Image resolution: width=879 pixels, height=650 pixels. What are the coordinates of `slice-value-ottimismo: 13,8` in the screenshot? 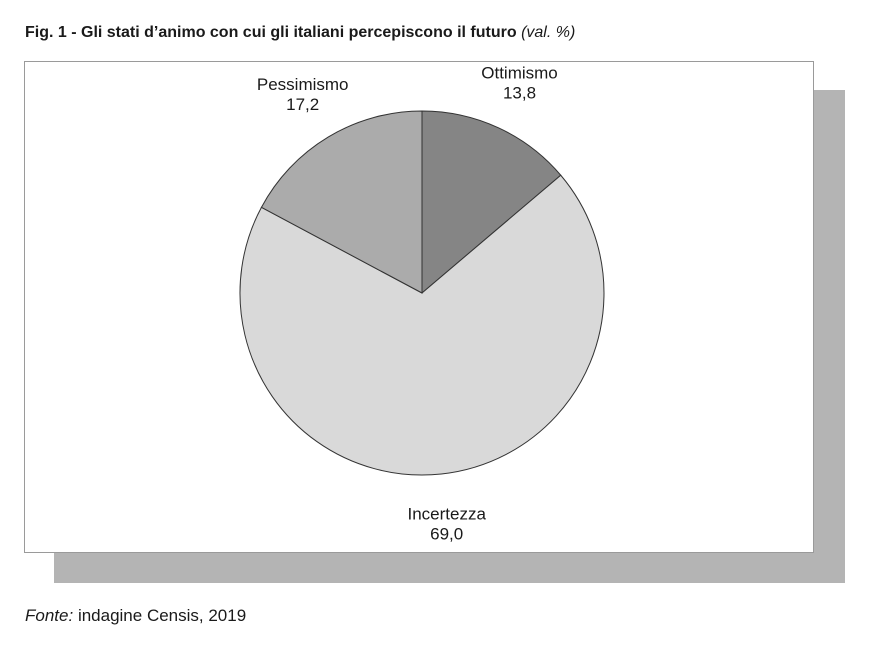 It's located at (519, 93).